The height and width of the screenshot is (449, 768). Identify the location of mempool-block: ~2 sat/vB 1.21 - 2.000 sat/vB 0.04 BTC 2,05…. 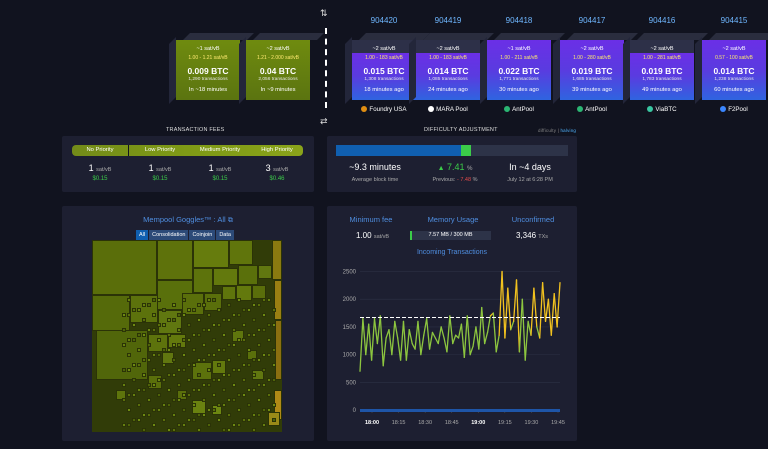
(281, 68).